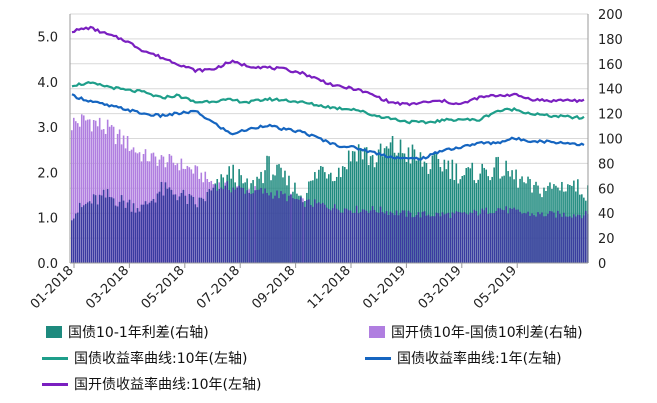  I want to click on right-tick-label: 80, so click(606, 164).